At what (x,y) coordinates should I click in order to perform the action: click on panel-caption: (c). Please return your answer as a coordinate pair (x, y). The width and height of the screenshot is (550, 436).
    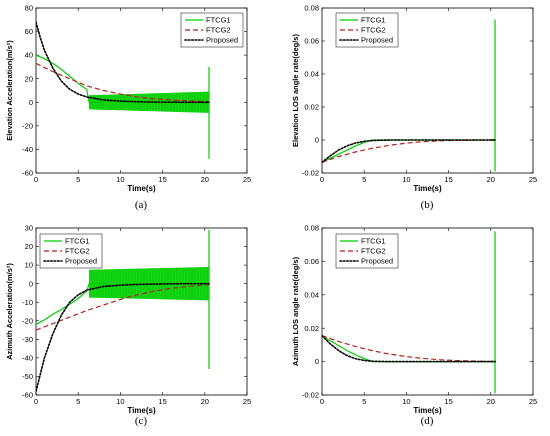
    Looking at the image, I should click on (141, 421).